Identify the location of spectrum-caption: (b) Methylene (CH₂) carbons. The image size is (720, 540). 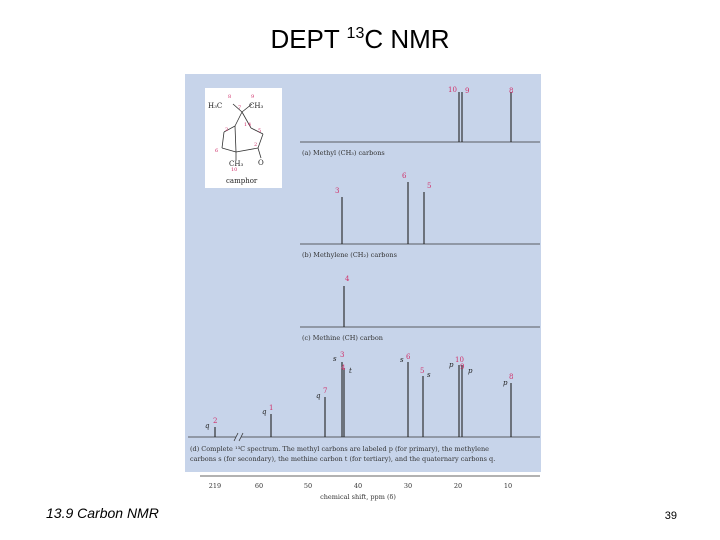
(349, 255).